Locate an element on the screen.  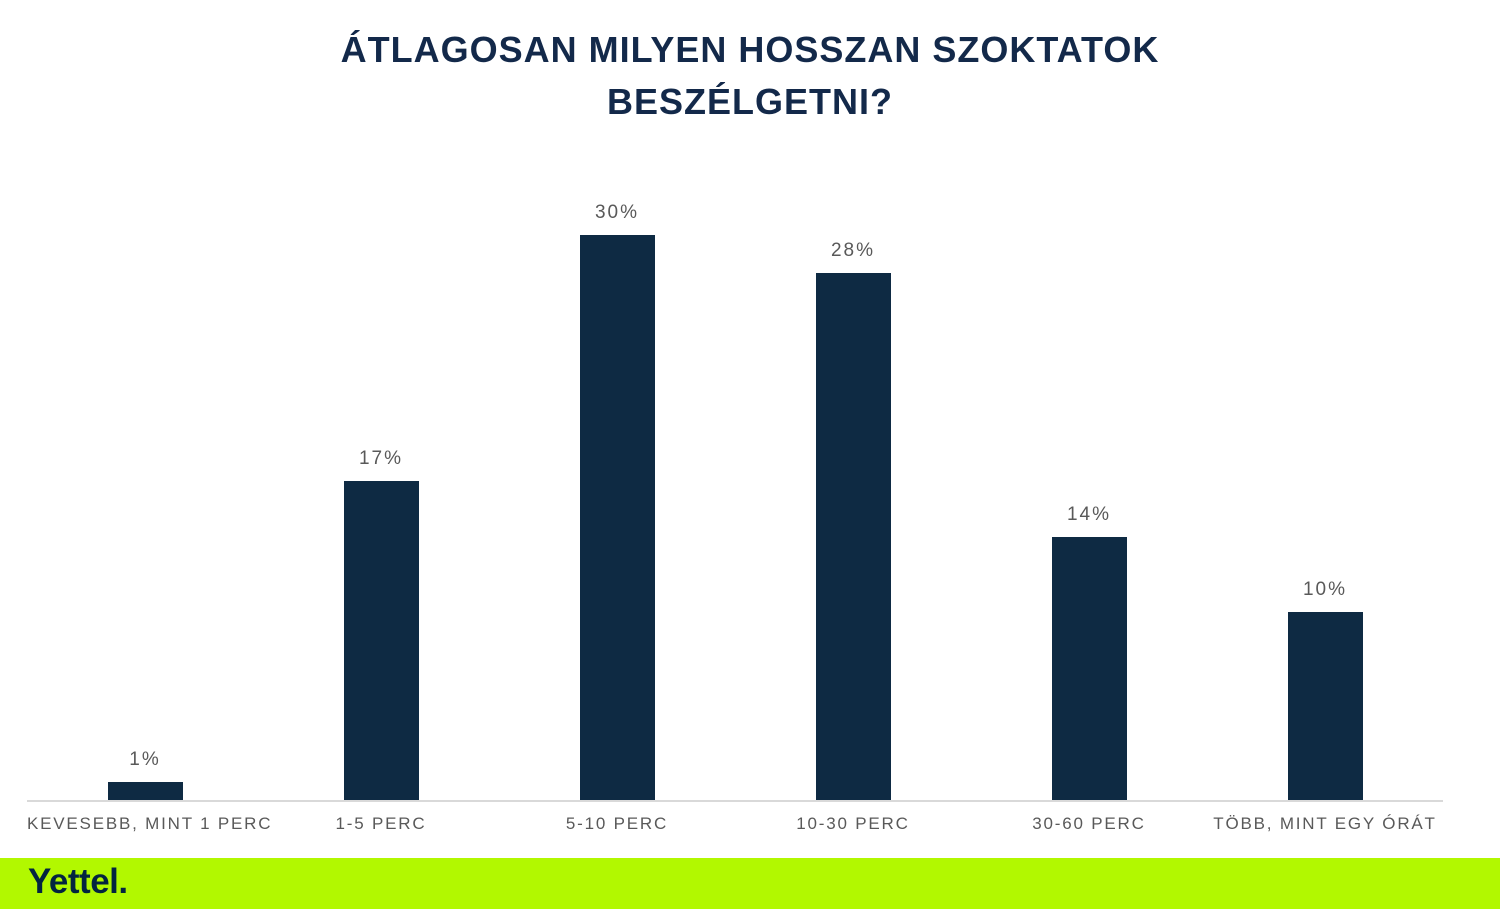
bar-value-label: 14% is located at coordinates (1089, 514).